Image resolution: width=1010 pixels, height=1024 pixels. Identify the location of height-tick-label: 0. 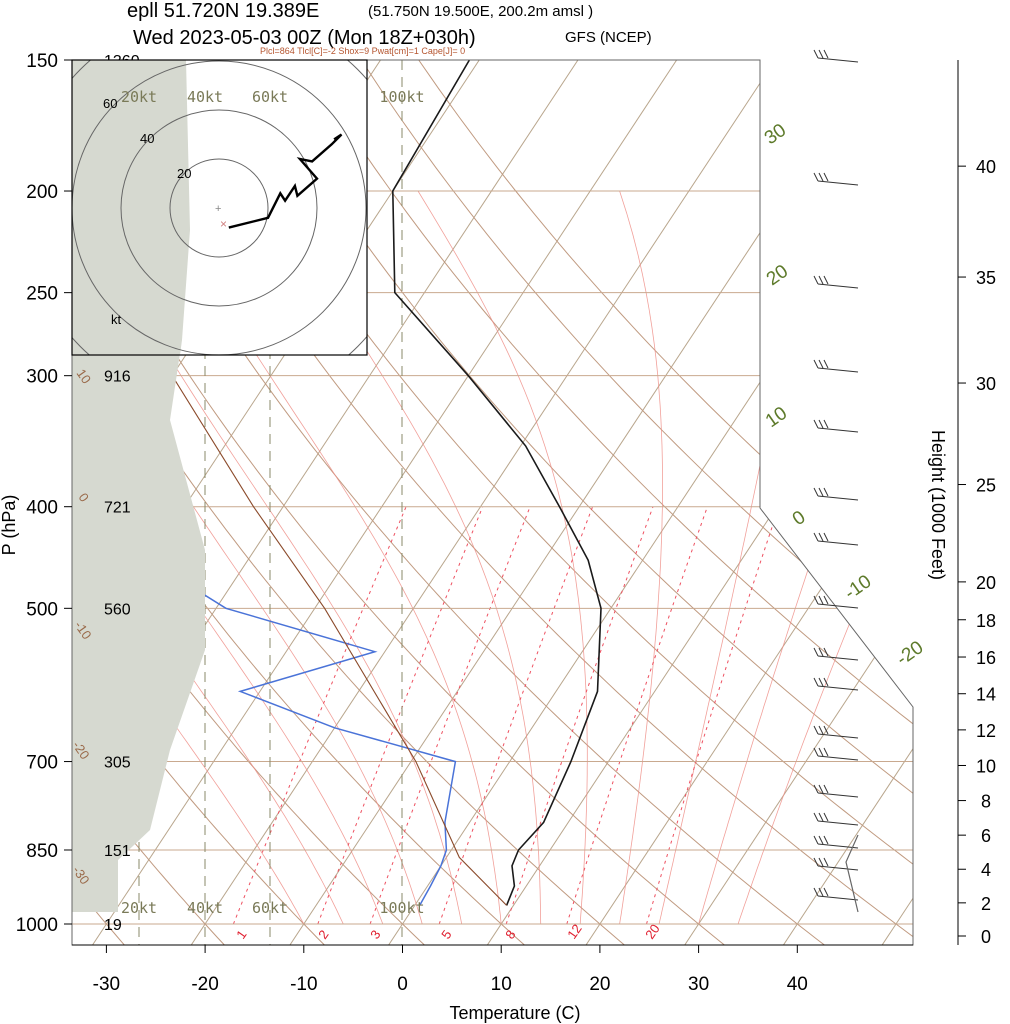
(986, 937).